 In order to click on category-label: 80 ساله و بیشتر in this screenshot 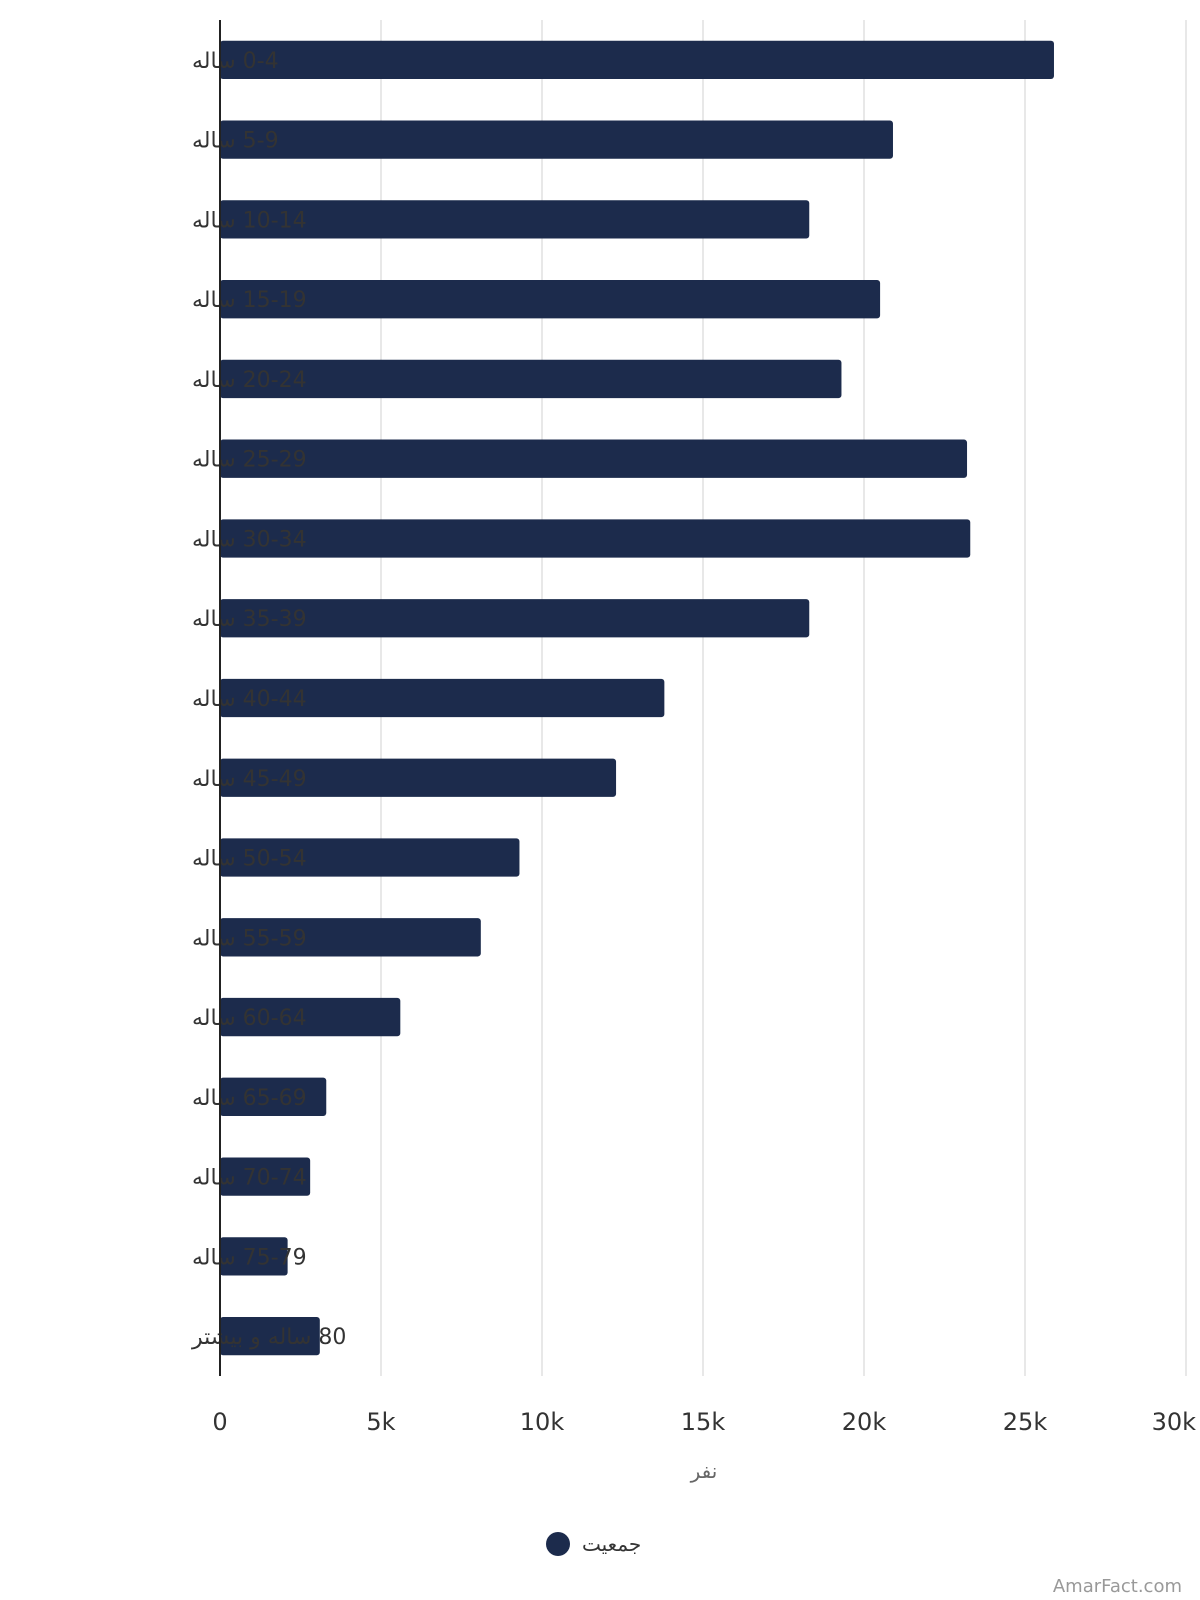, I will do `click(268, 1337)`.